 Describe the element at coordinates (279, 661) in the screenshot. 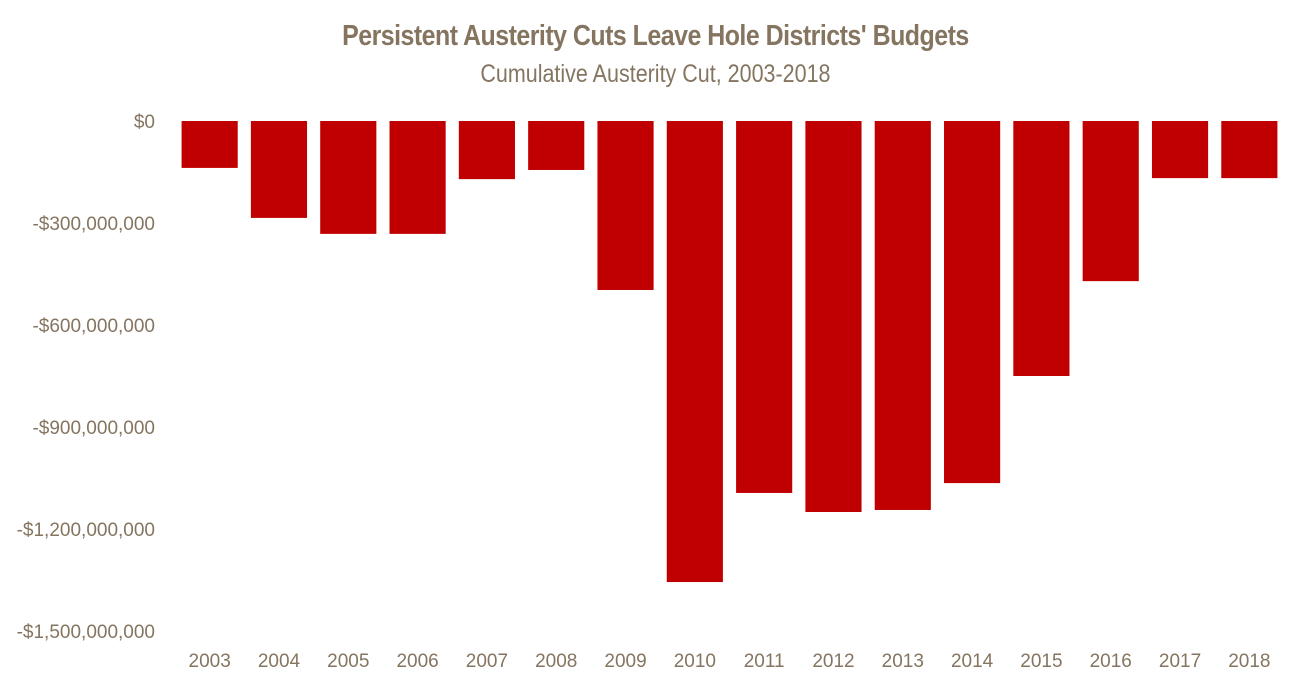

I see `x-tick-label: 2004` at that location.